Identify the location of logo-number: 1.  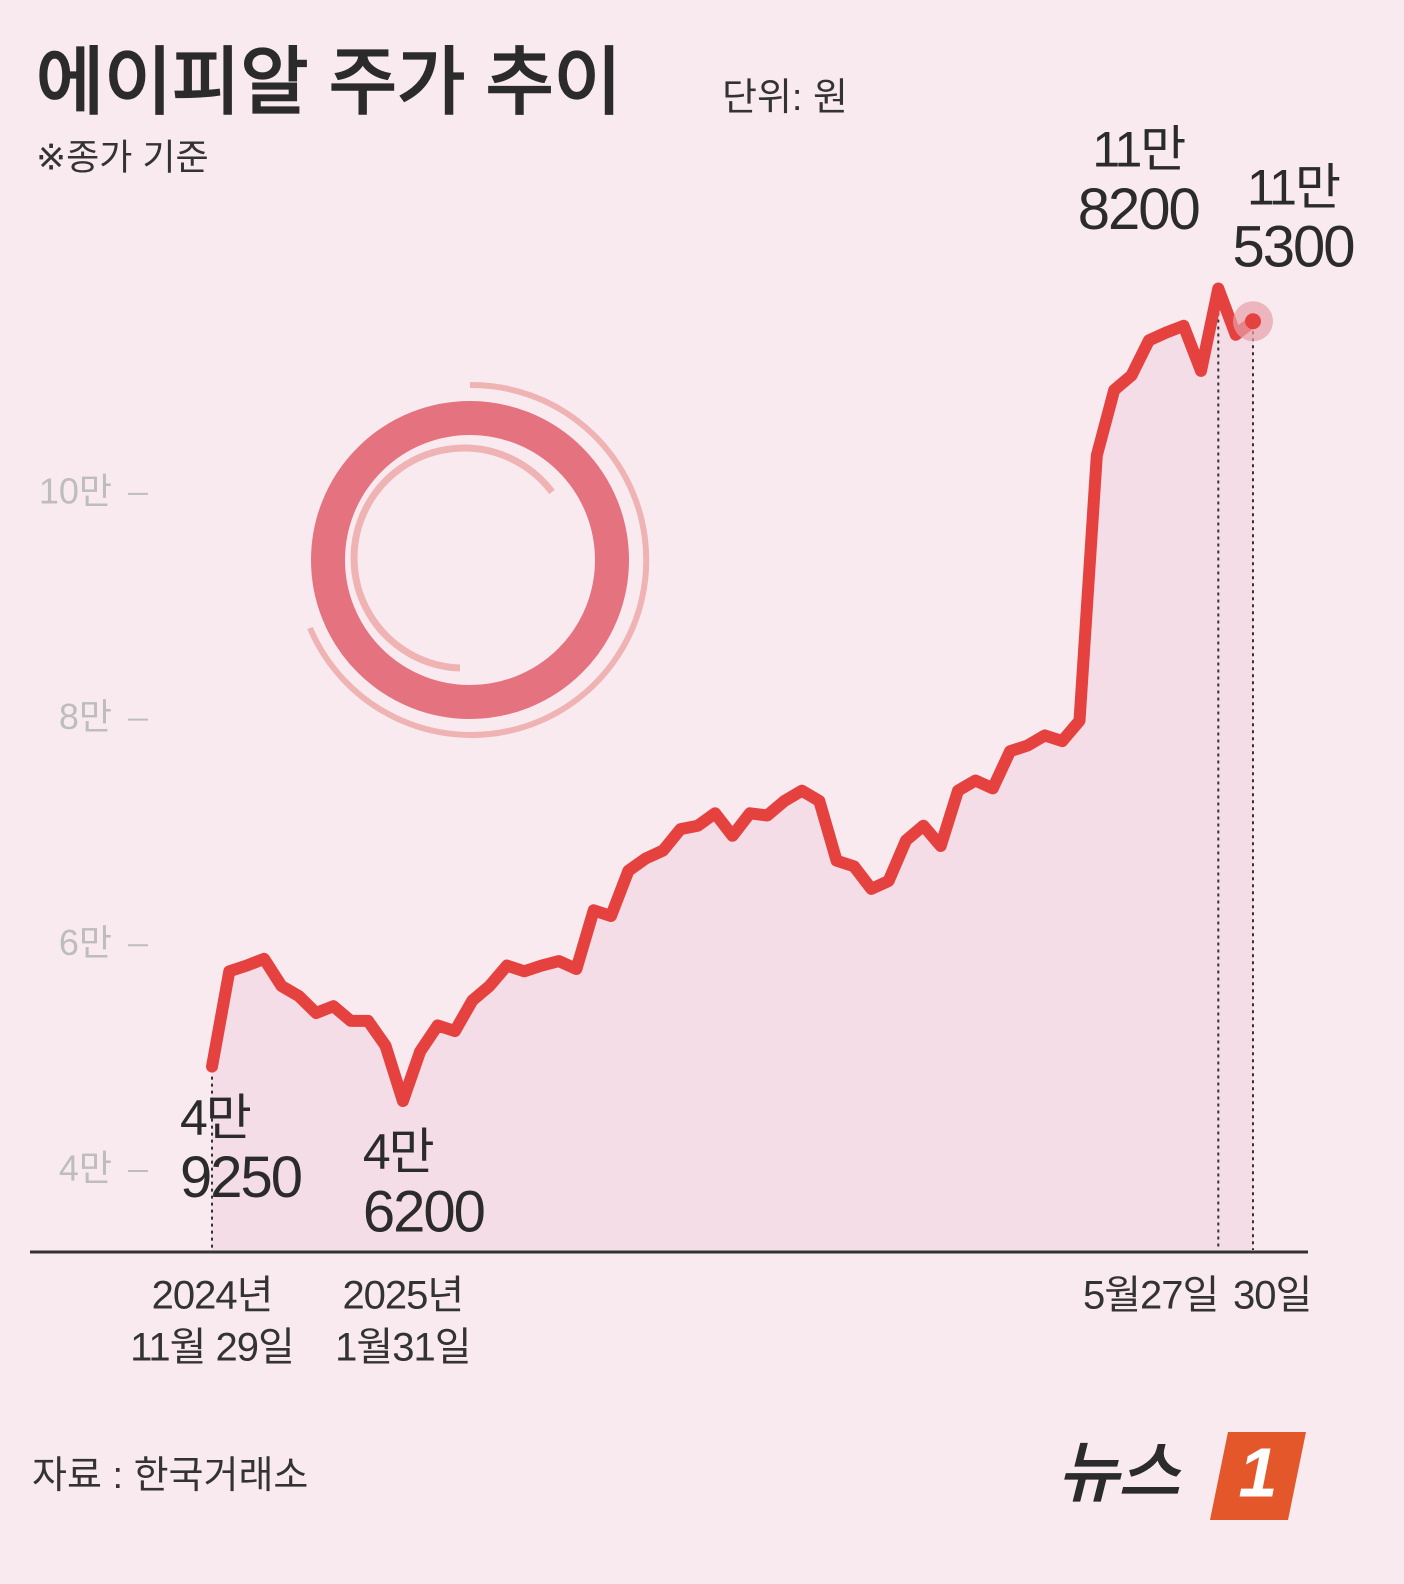
(1258, 1472).